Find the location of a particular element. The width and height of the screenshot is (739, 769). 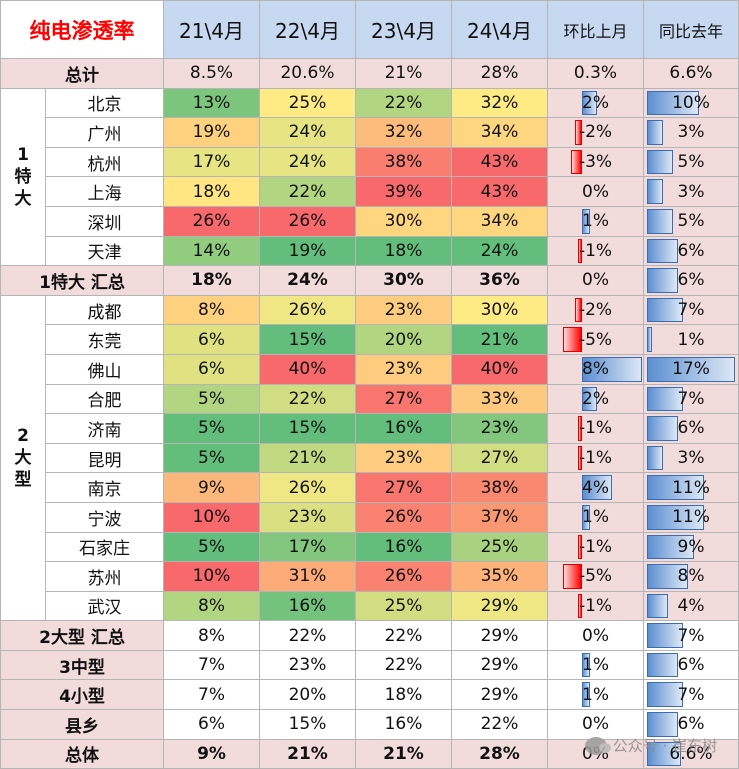

mom-cell-value: 0% is located at coordinates (595, 724).